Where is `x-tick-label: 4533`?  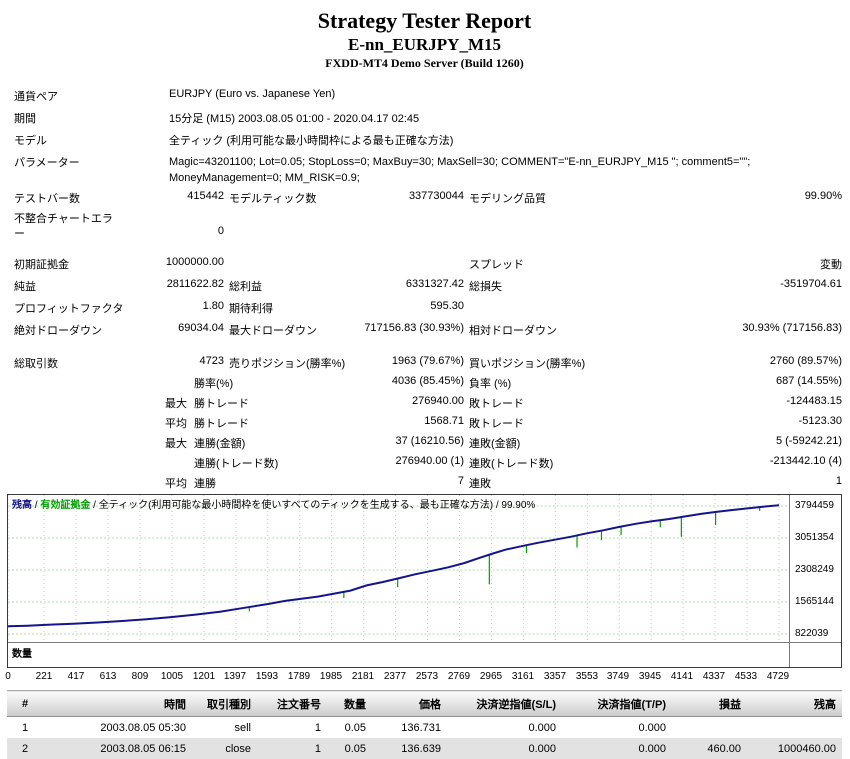 x-tick-label: 4533 is located at coordinates (746, 676).